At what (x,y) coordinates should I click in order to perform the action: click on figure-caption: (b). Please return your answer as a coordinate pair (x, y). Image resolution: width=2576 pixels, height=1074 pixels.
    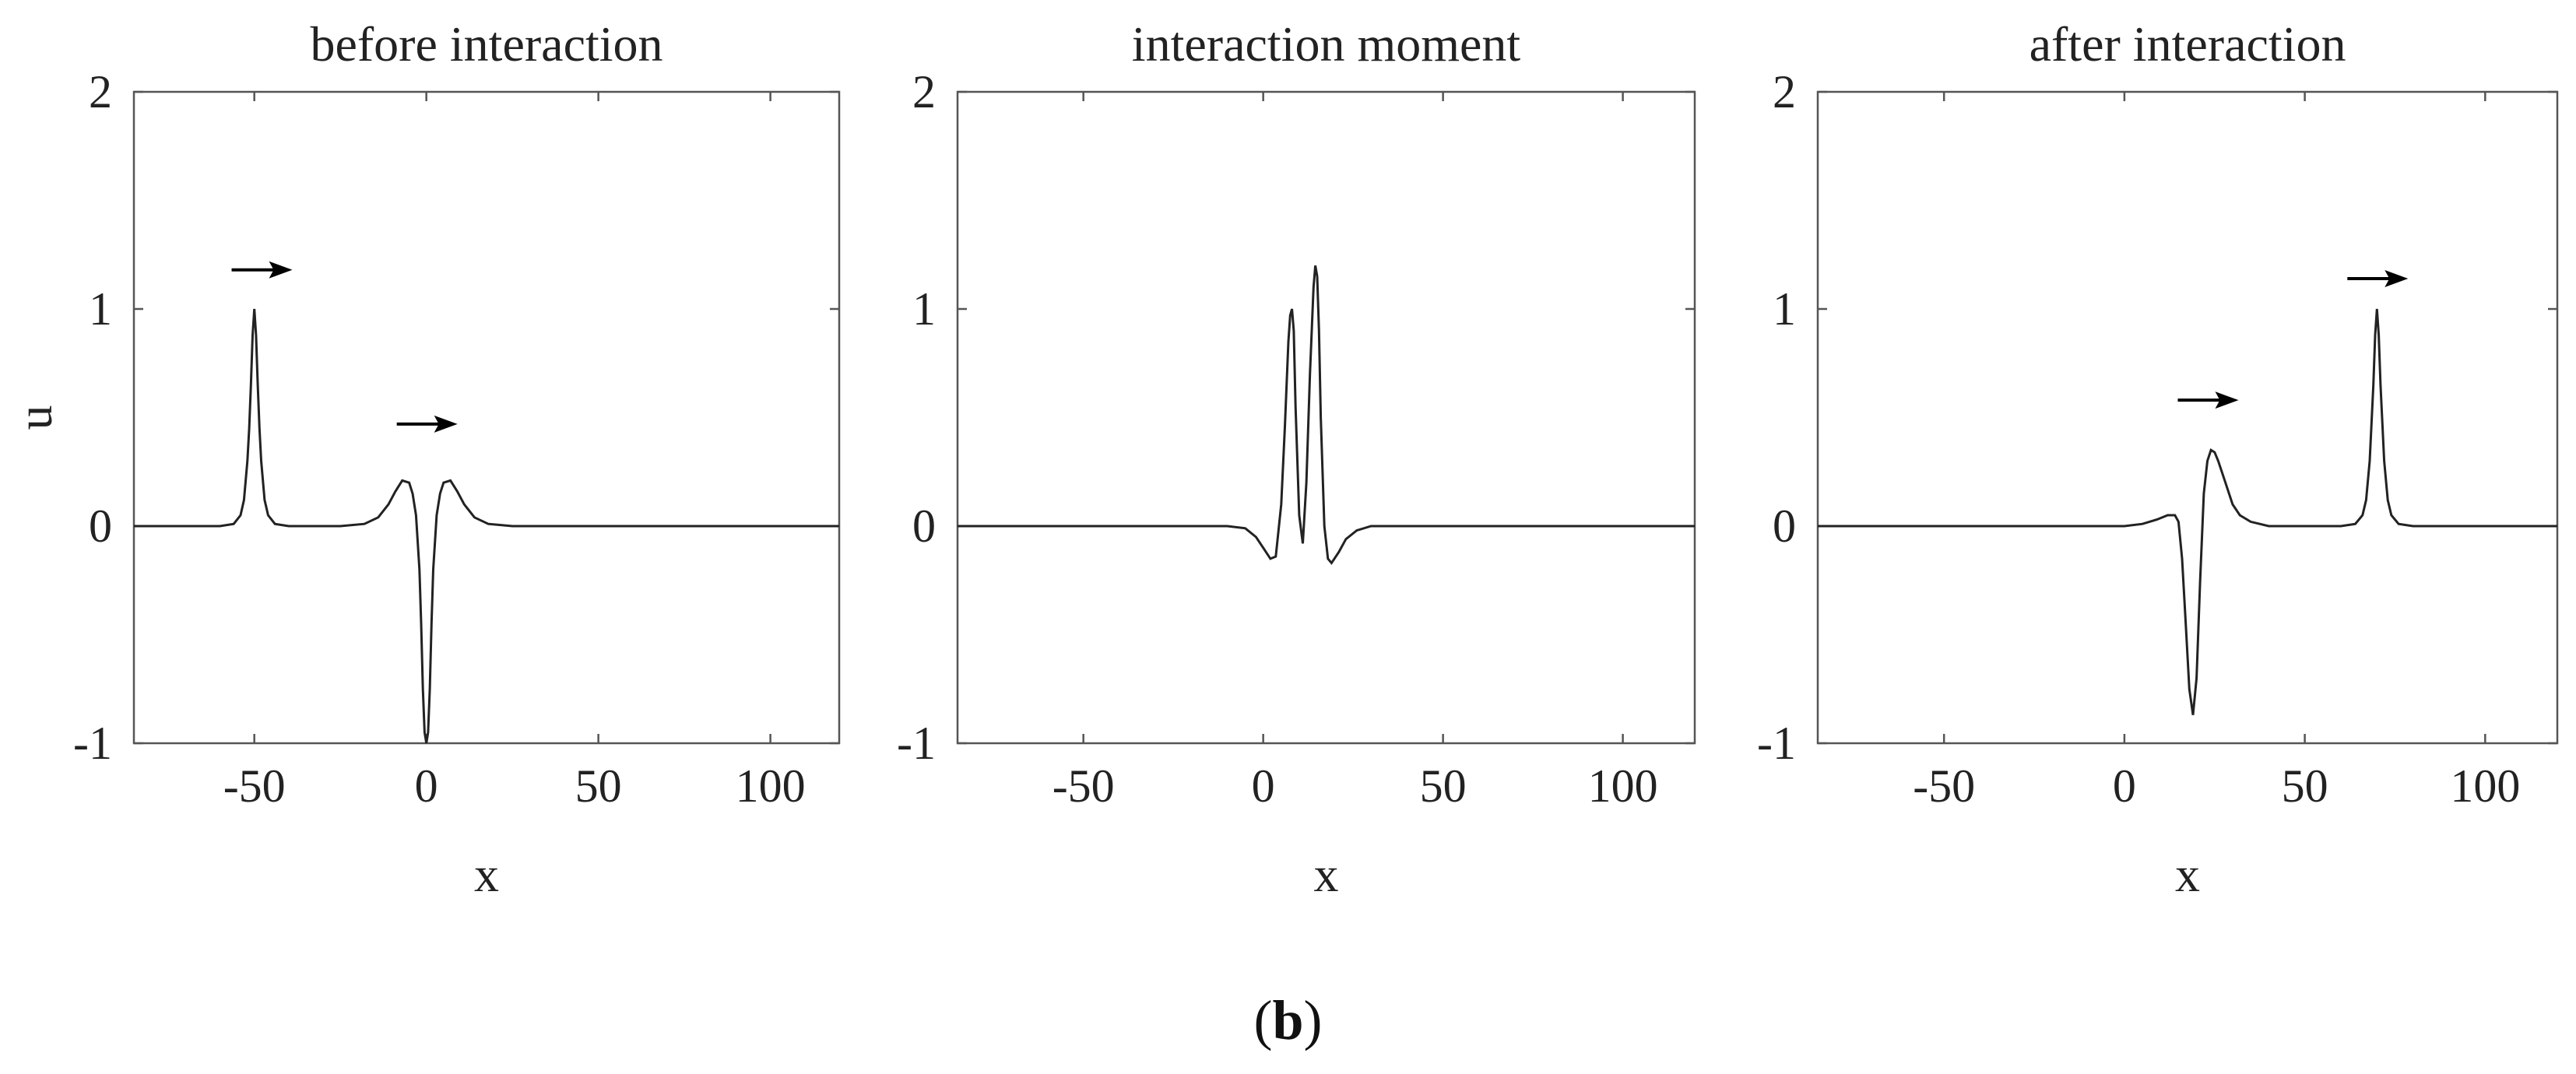
    Looking at the image, I should click on (1288, 1020).